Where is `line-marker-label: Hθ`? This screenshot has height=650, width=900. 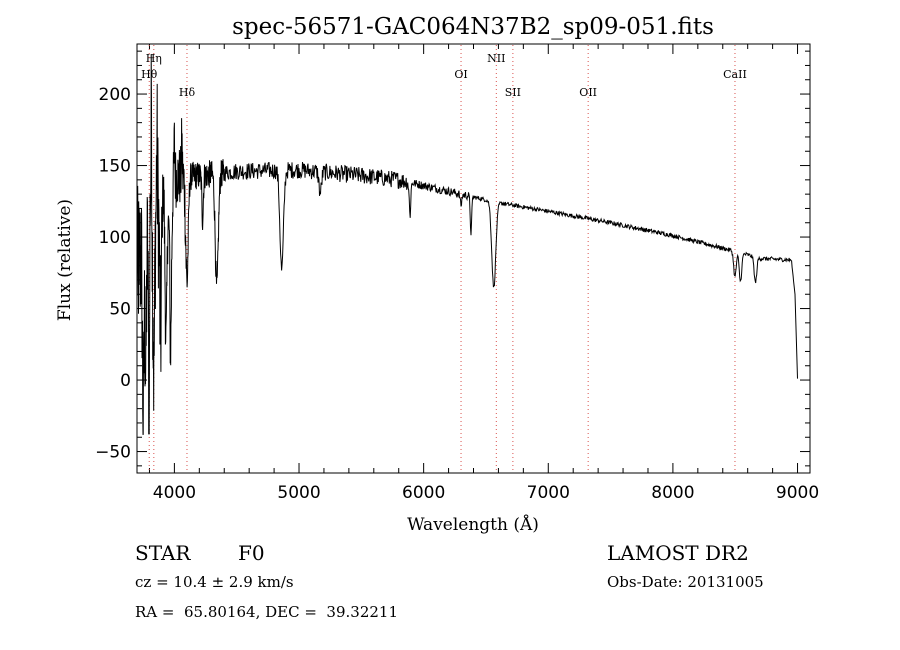
line-marker-label: Hθ is located at coordinates (149, 74).